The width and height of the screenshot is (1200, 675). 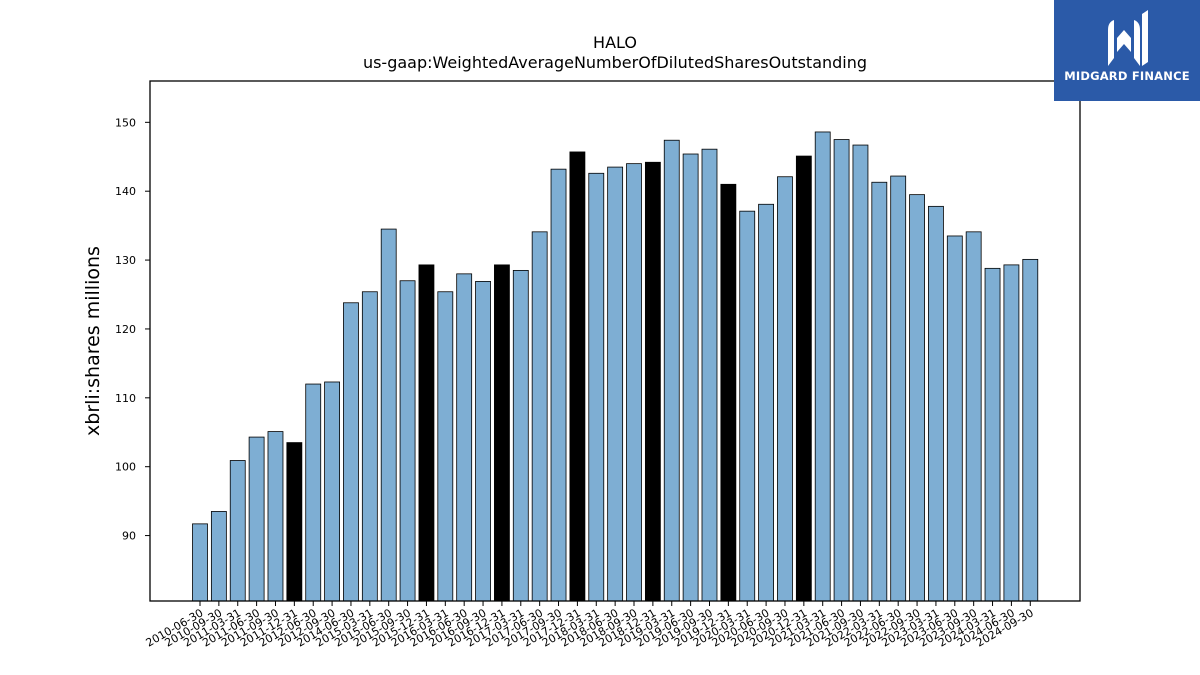 I want to click on y-tick-label: 120, so click(x=125, y=329).